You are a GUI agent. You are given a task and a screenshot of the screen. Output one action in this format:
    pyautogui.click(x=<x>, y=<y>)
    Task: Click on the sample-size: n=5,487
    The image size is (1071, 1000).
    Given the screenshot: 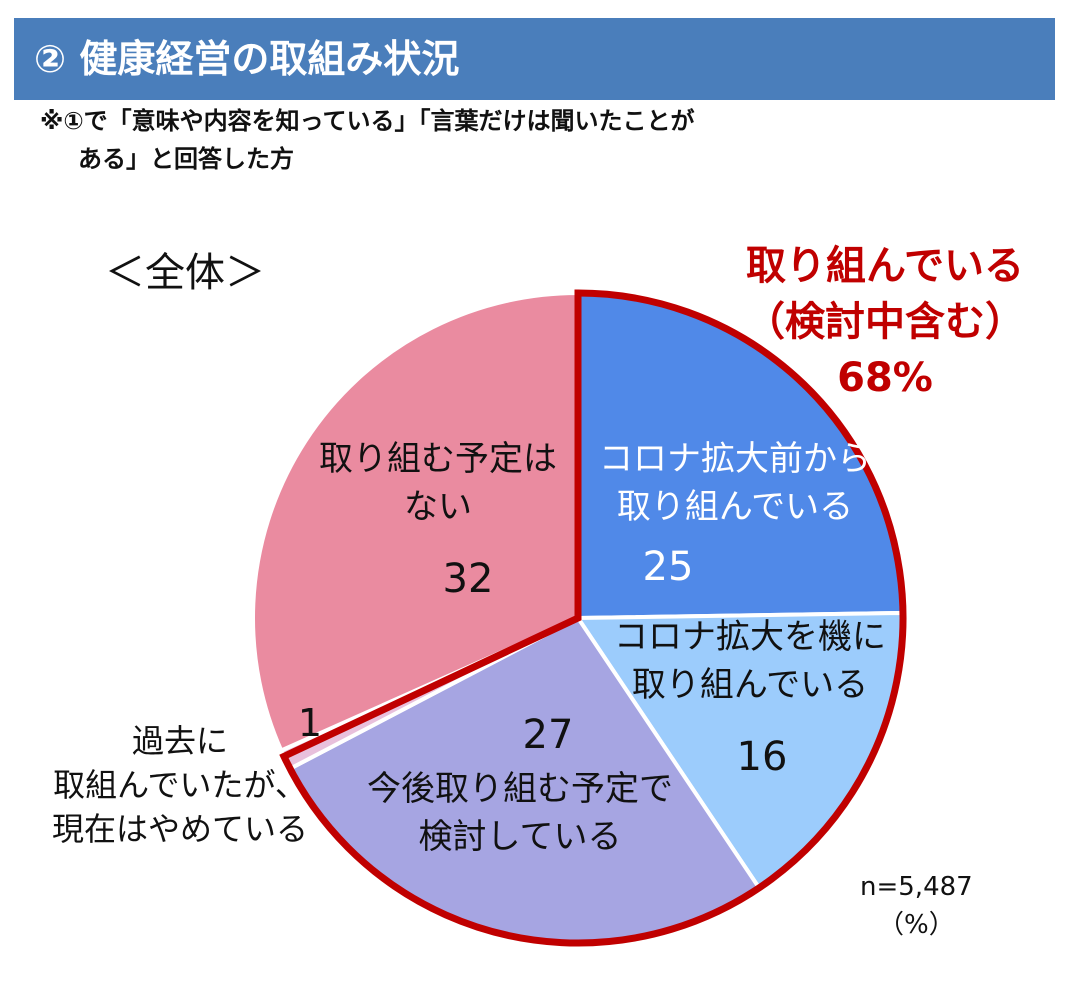 What is the action you would take?
    pyautogui.click(x=916, y=887)
    